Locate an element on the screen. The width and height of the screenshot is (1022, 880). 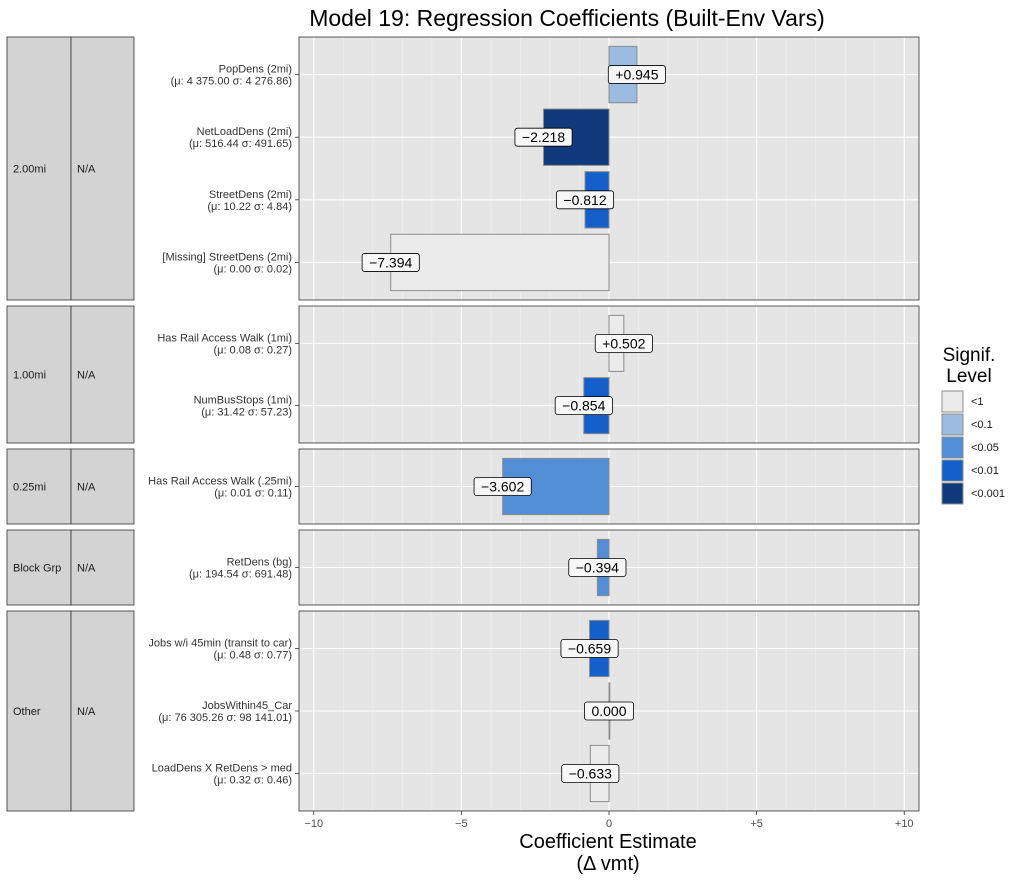
variable-stats: (μ: 0.48 σ: 0.77) is located at coordinates (252, 656).